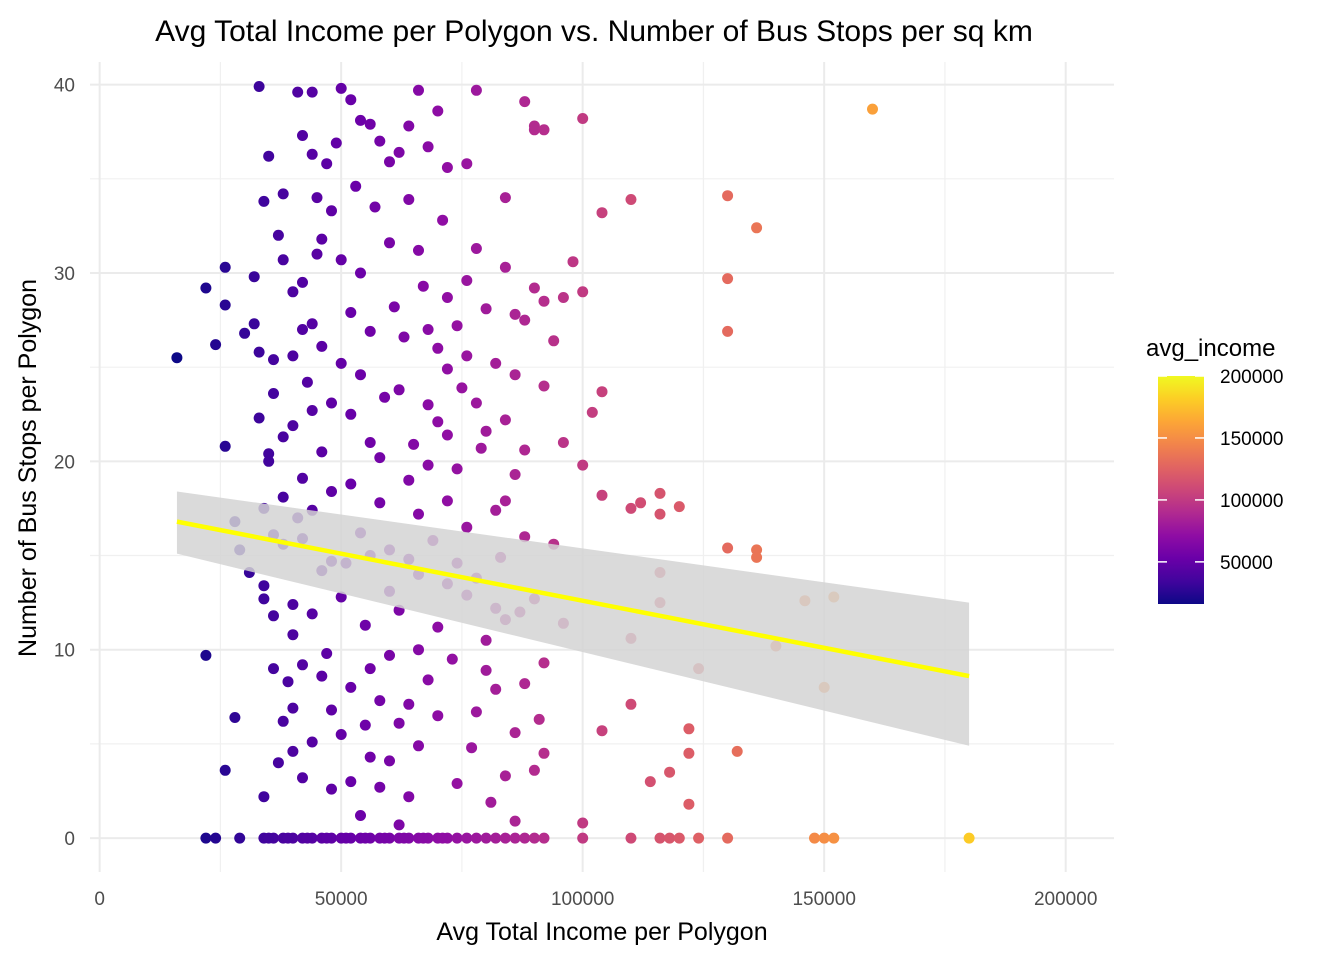 The width and height of the screenshot is (1344, 960). Describe the element at coordinates (64, 86) in the screenshot. I see `y-tick-label: 40` at that location.